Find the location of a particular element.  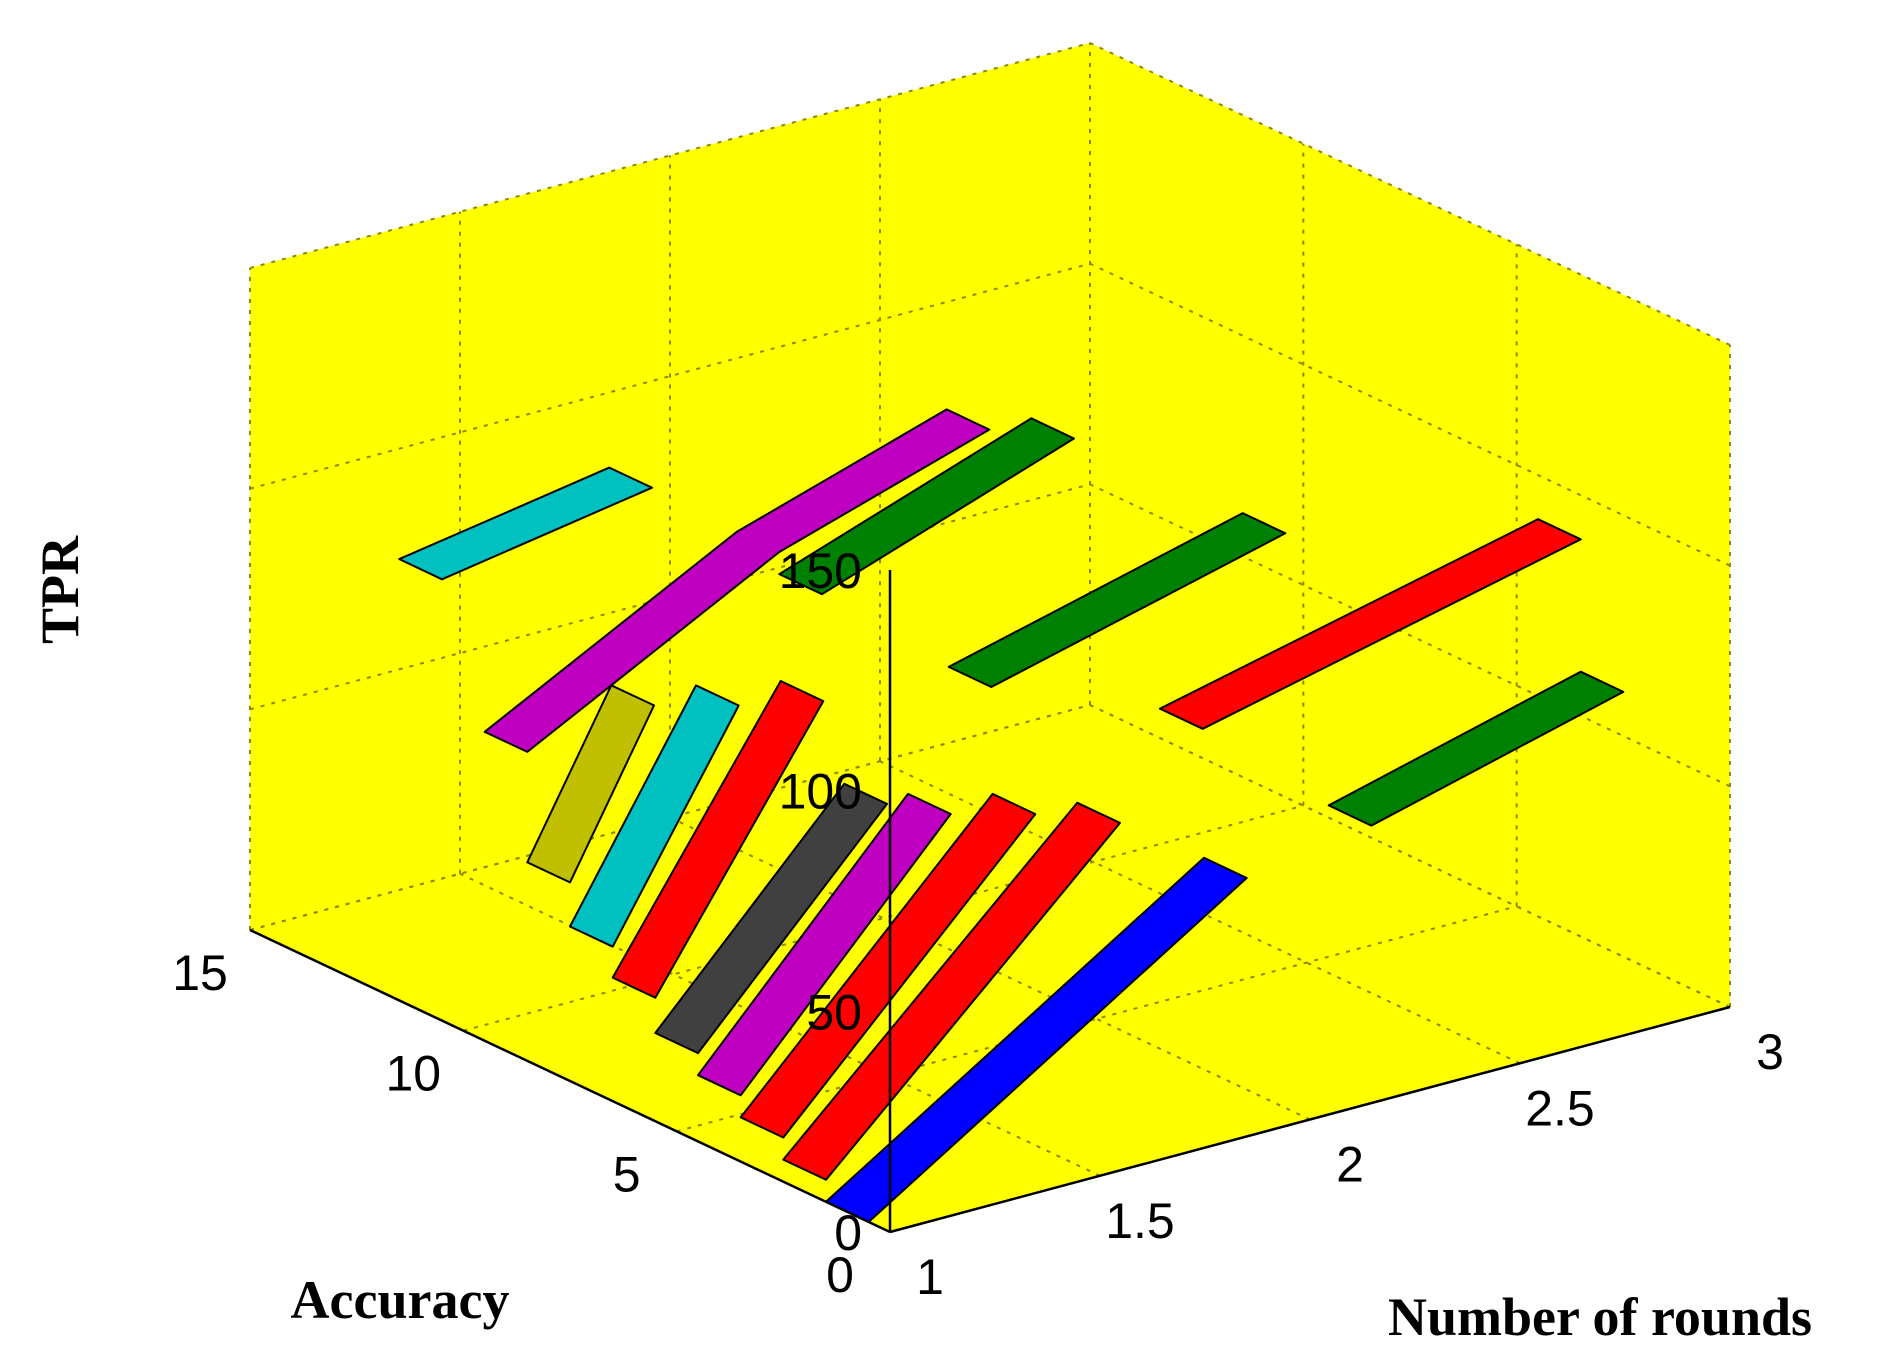

x-axis-line is located at coordinates (1310, 1119).